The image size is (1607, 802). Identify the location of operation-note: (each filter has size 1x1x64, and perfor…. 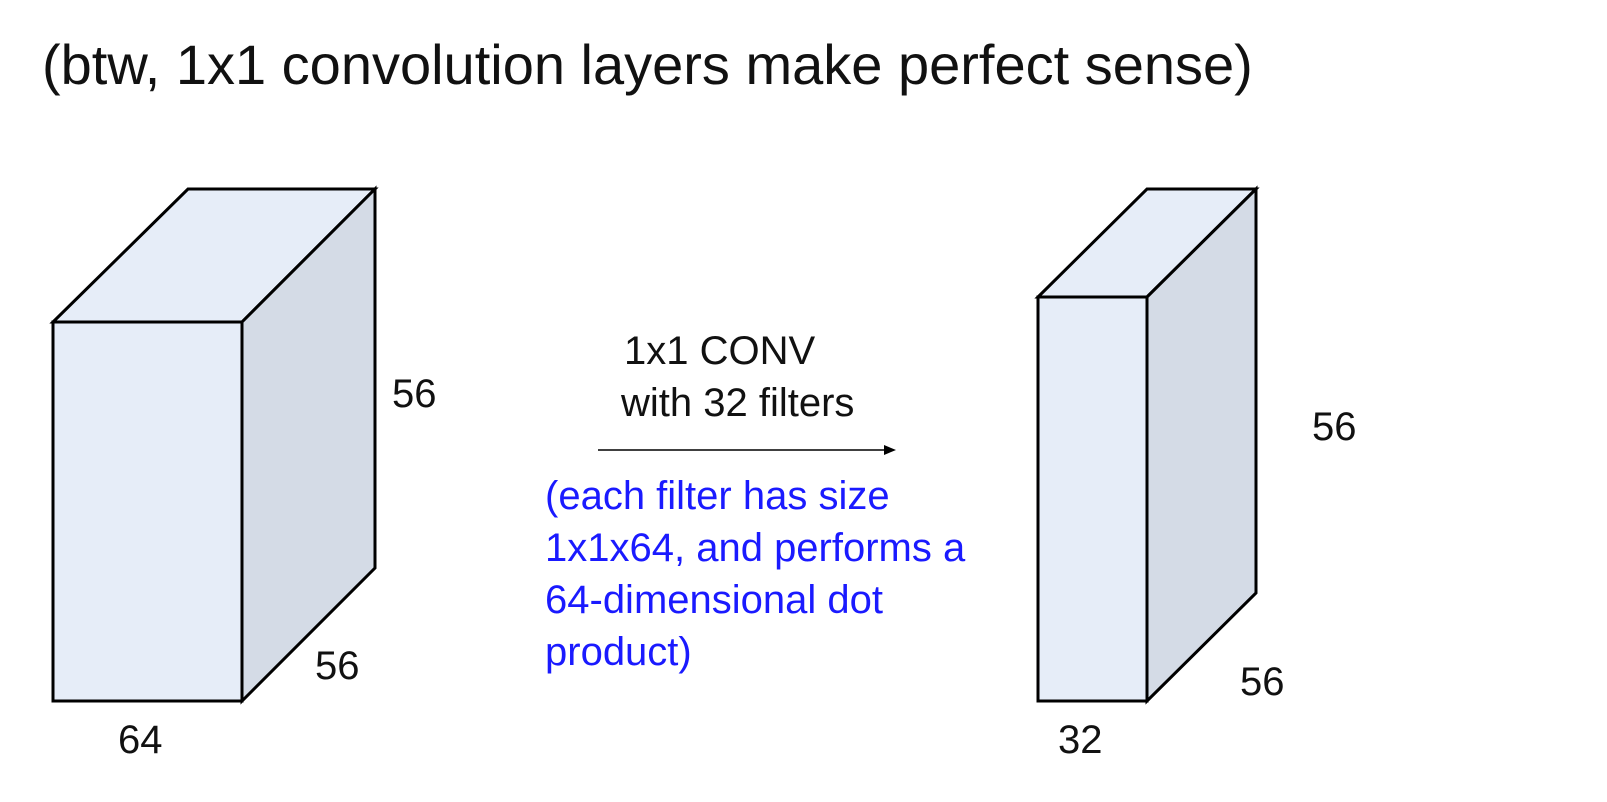
(785, 574).